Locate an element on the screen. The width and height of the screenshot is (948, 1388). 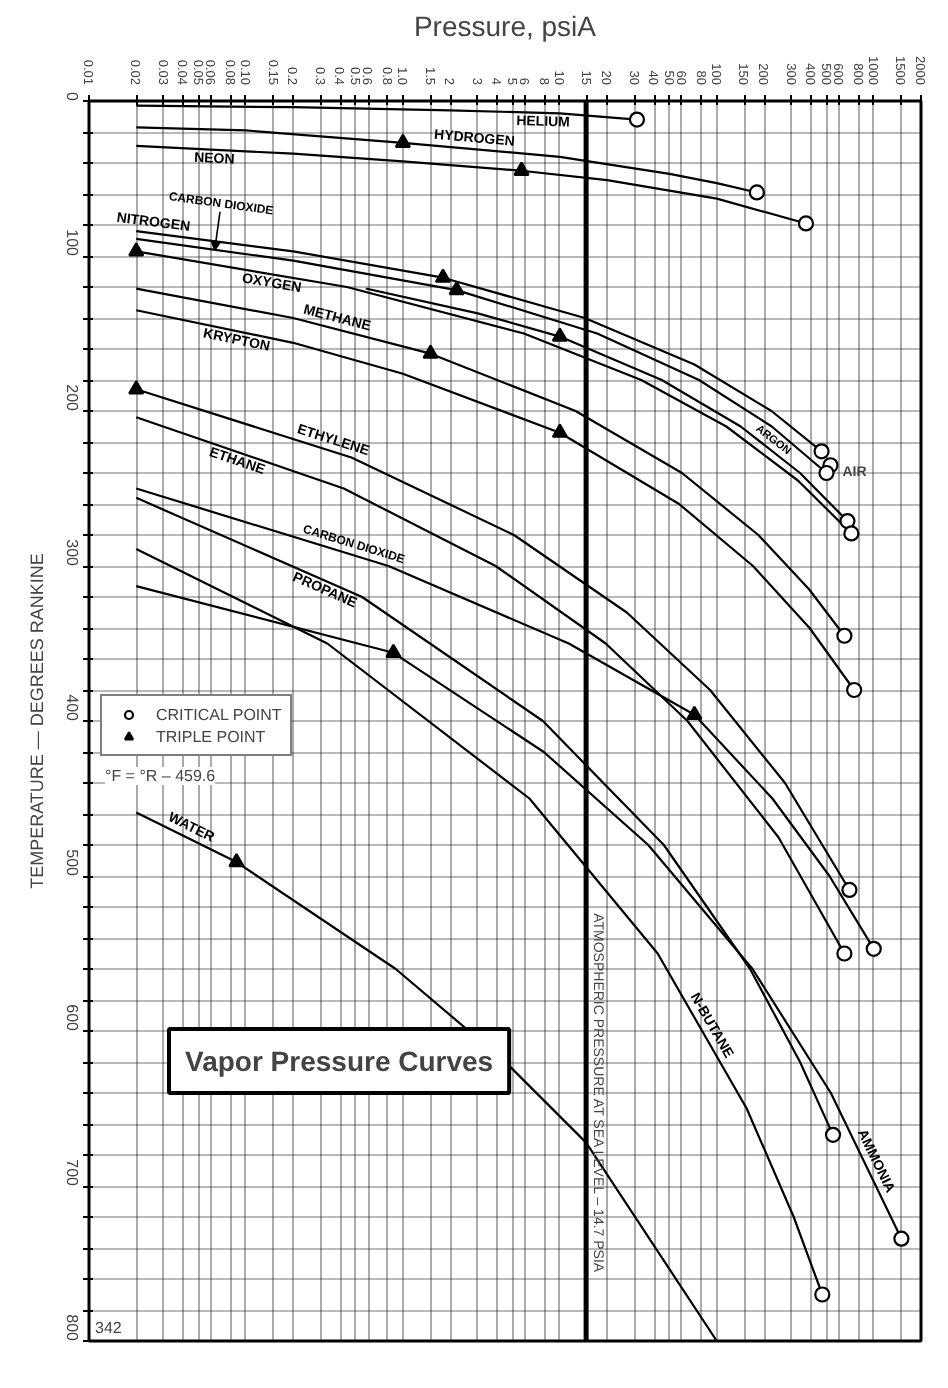
y-tick-label: 700 is located at coordinates (72, 1173).